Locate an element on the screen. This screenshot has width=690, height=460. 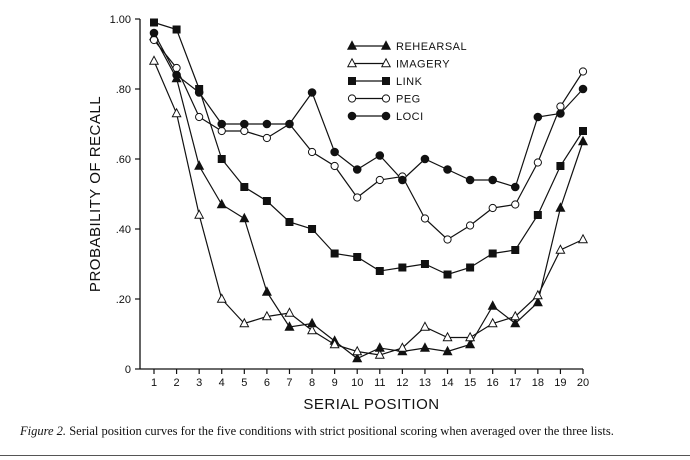
x-tick-label: 8 is located at coordinates (312, 383).